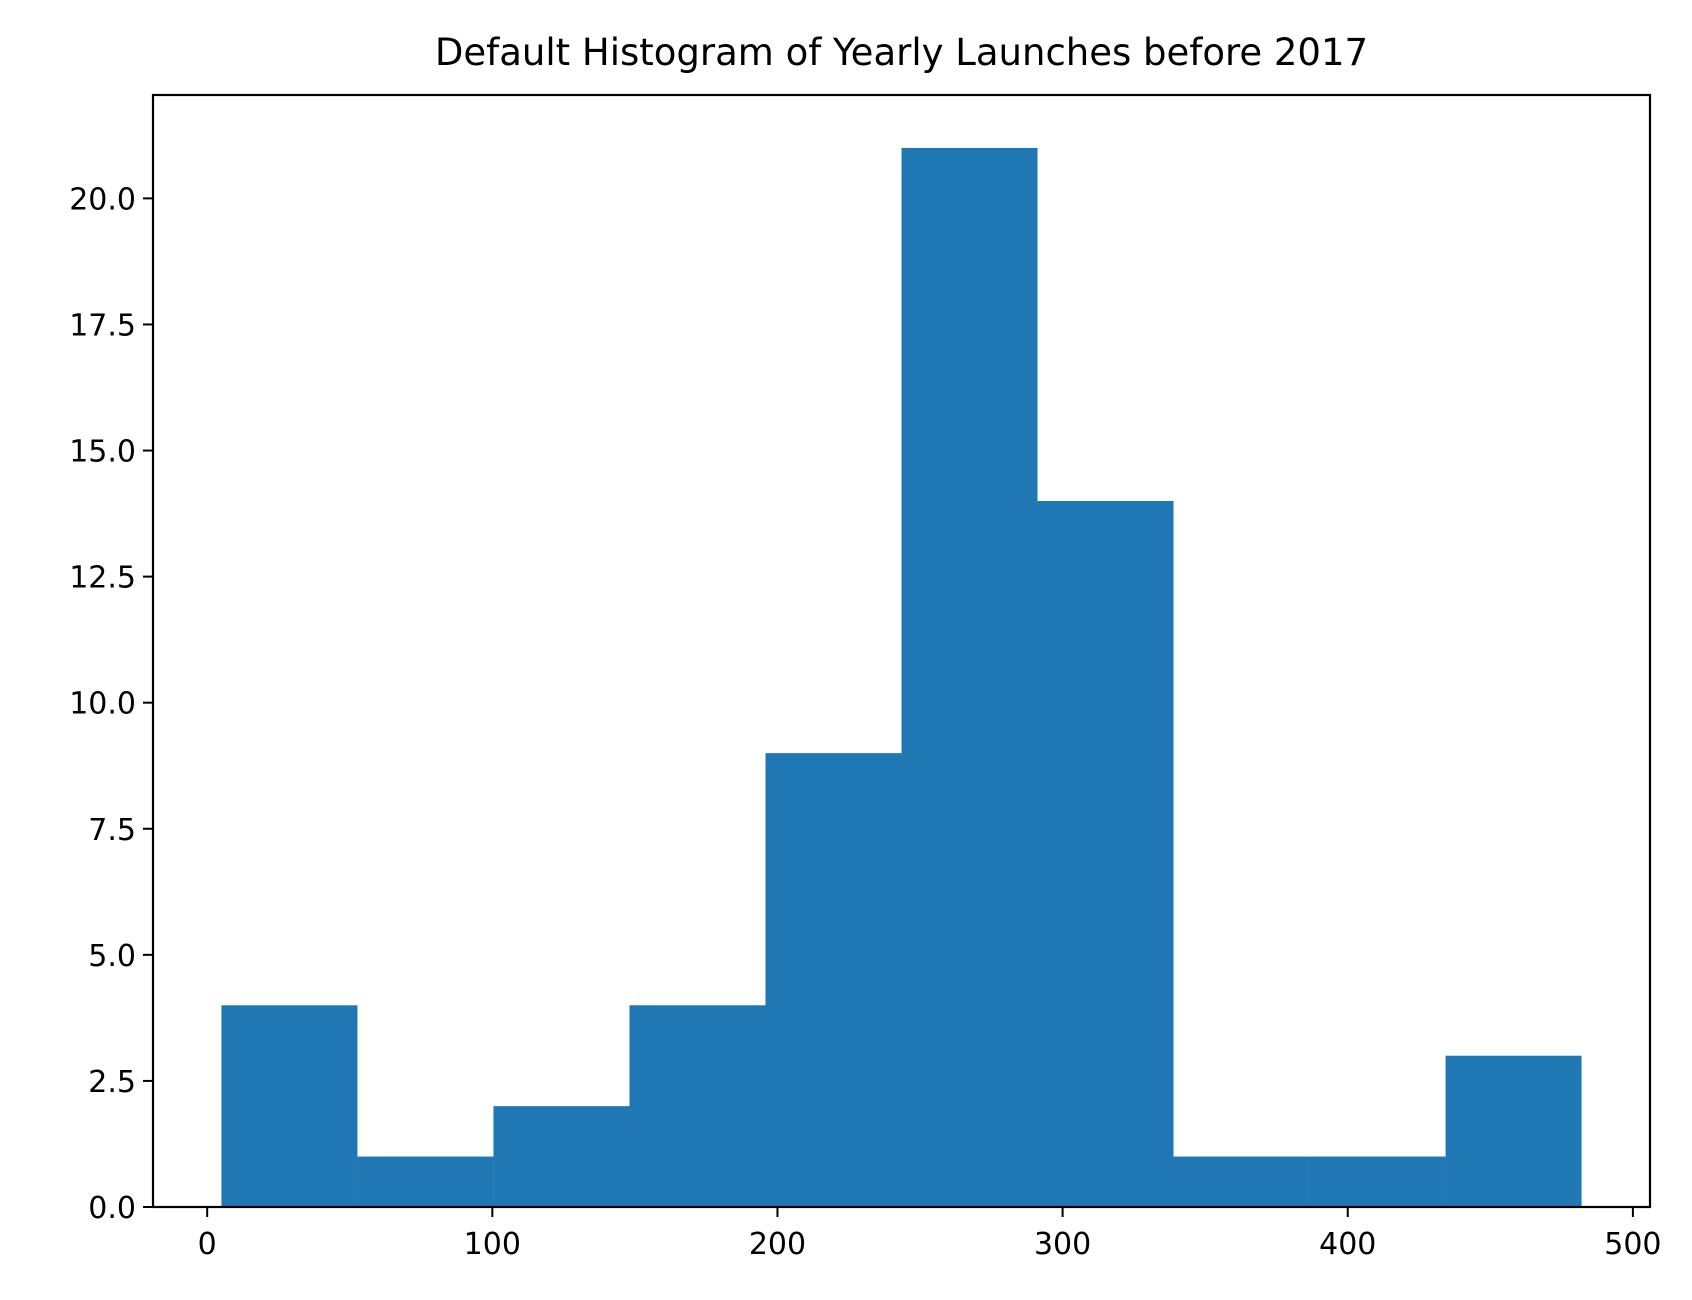  Describe the element at coordinates (930, 1234) in the screenshot. I see `x-axis-ticks: 0 100 200 300 400 500` at that location.